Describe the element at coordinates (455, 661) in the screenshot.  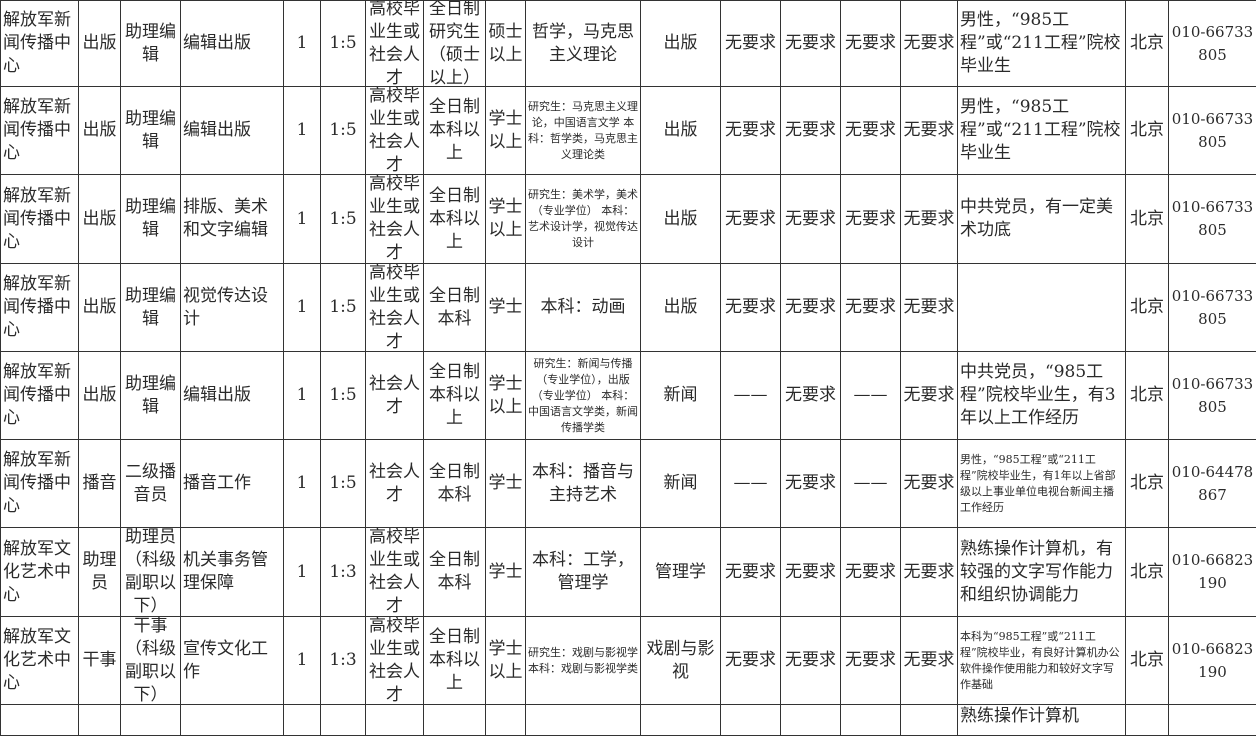
I see `cell-education: 全日制本科以上` at that location.